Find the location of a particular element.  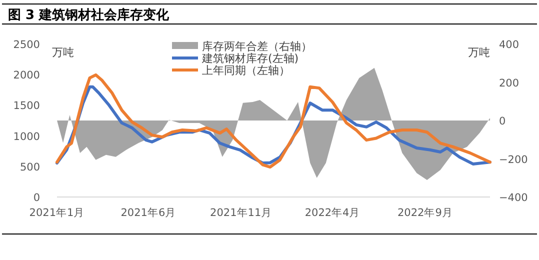

y2-tick-label: 200 is located at coordinates (509, 83).